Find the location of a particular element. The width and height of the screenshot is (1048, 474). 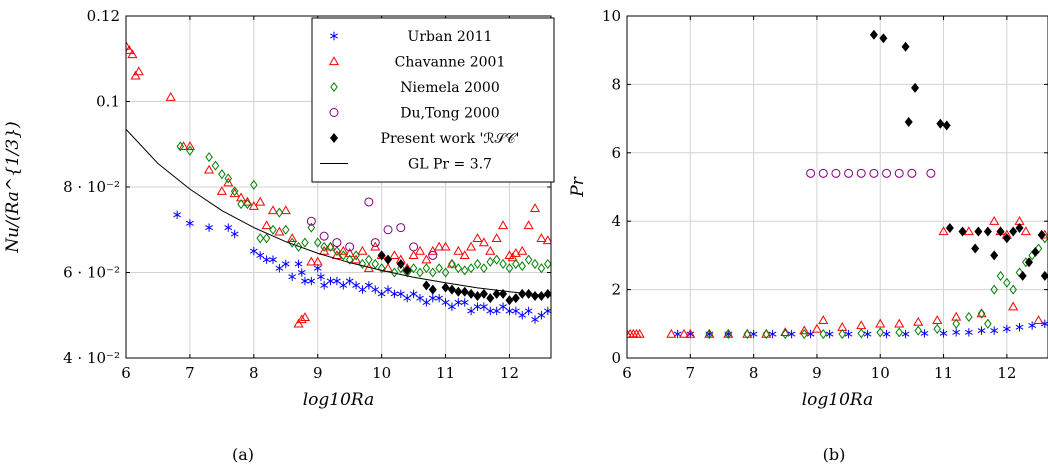

y-tick-label: 4 is located at coordinates (616, 221).